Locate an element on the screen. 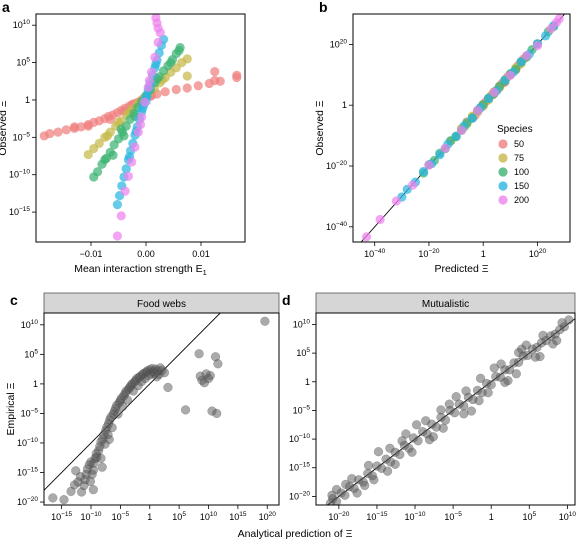  panel-label: d is located at coordinates (286, 300).